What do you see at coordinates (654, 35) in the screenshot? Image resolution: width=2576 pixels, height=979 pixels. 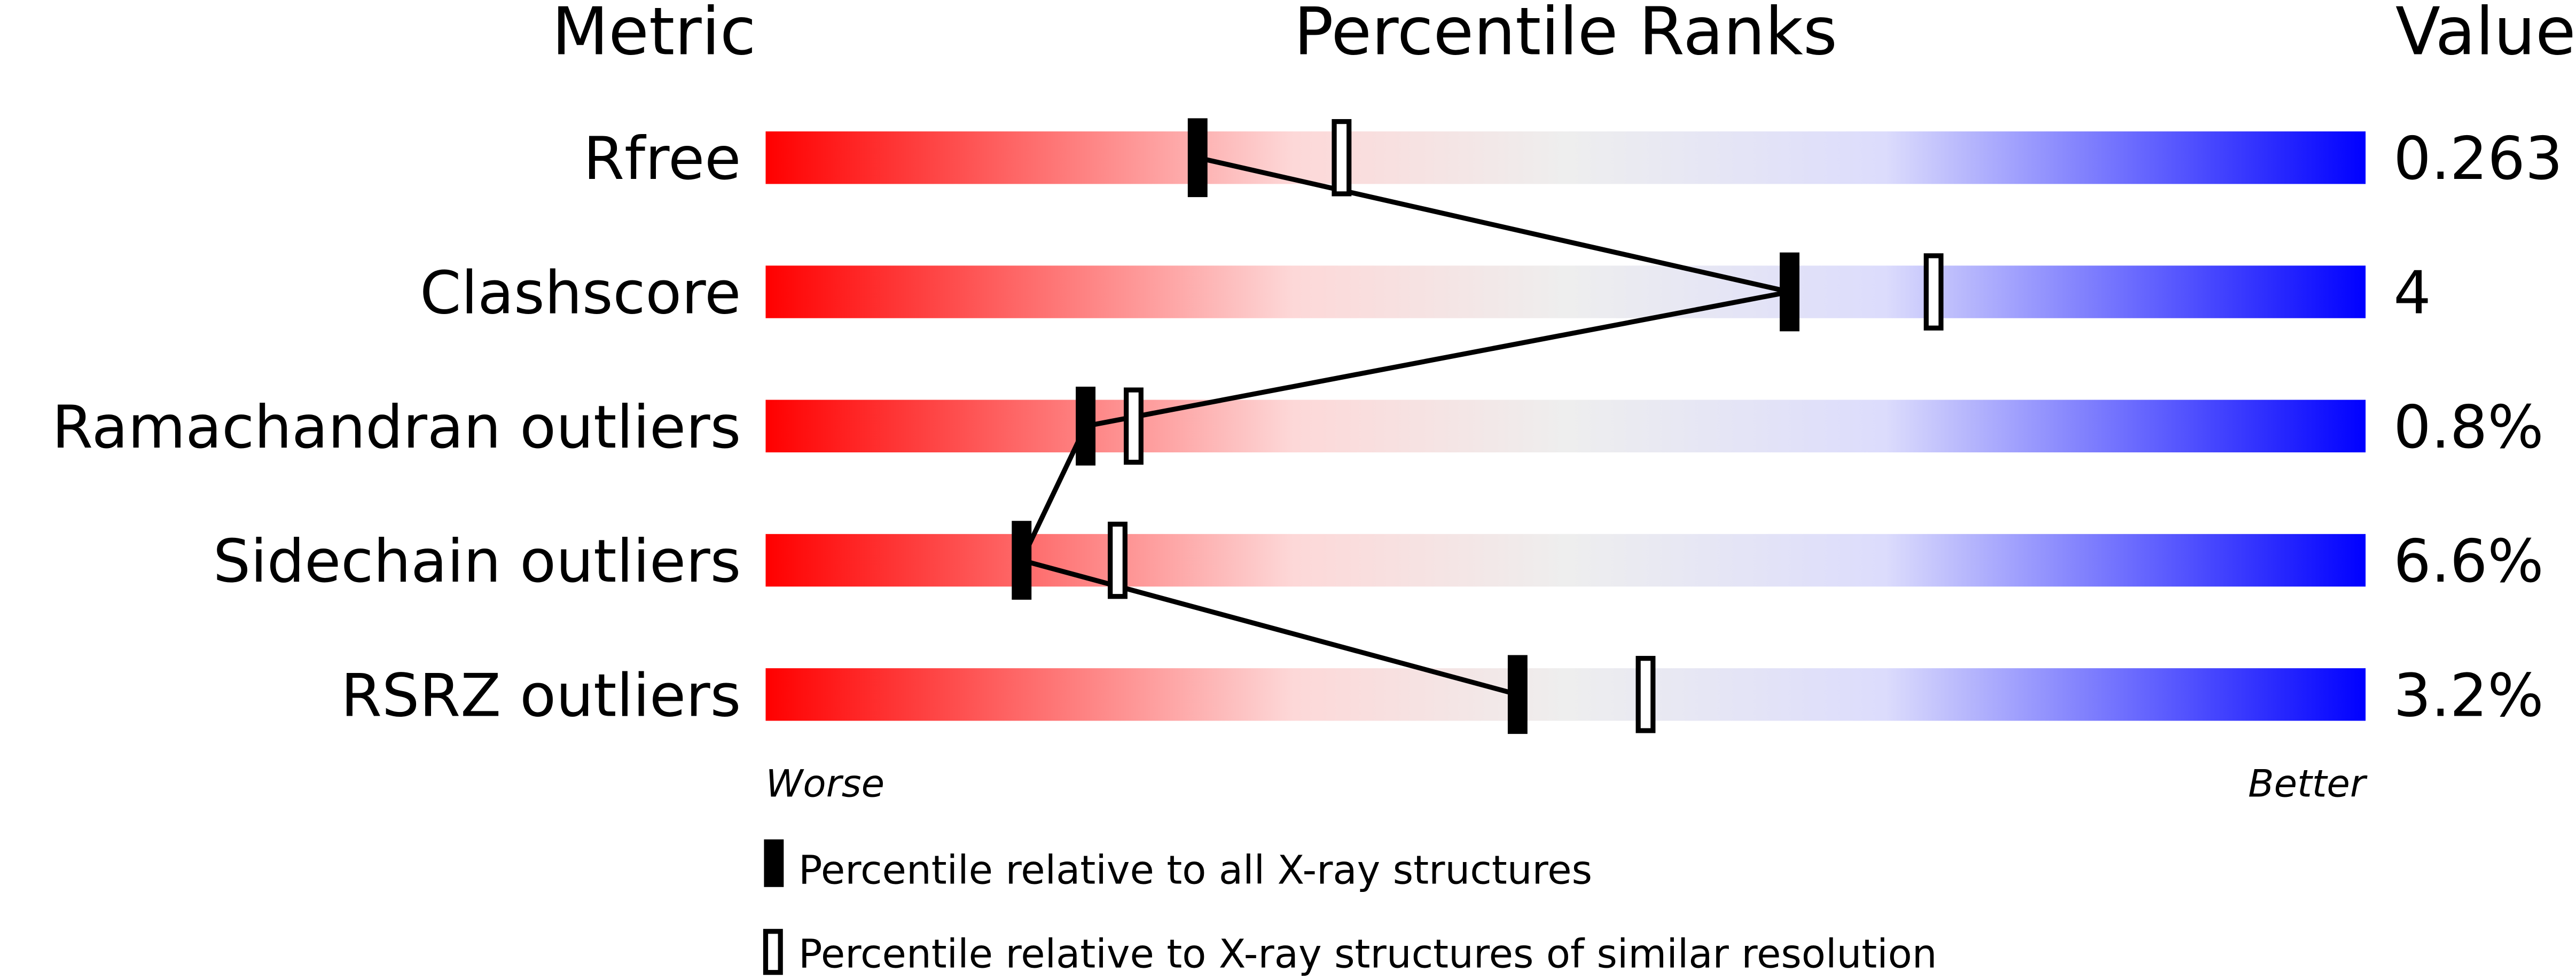 I see `metric-header: Metric` at bounding box center [654, 35].